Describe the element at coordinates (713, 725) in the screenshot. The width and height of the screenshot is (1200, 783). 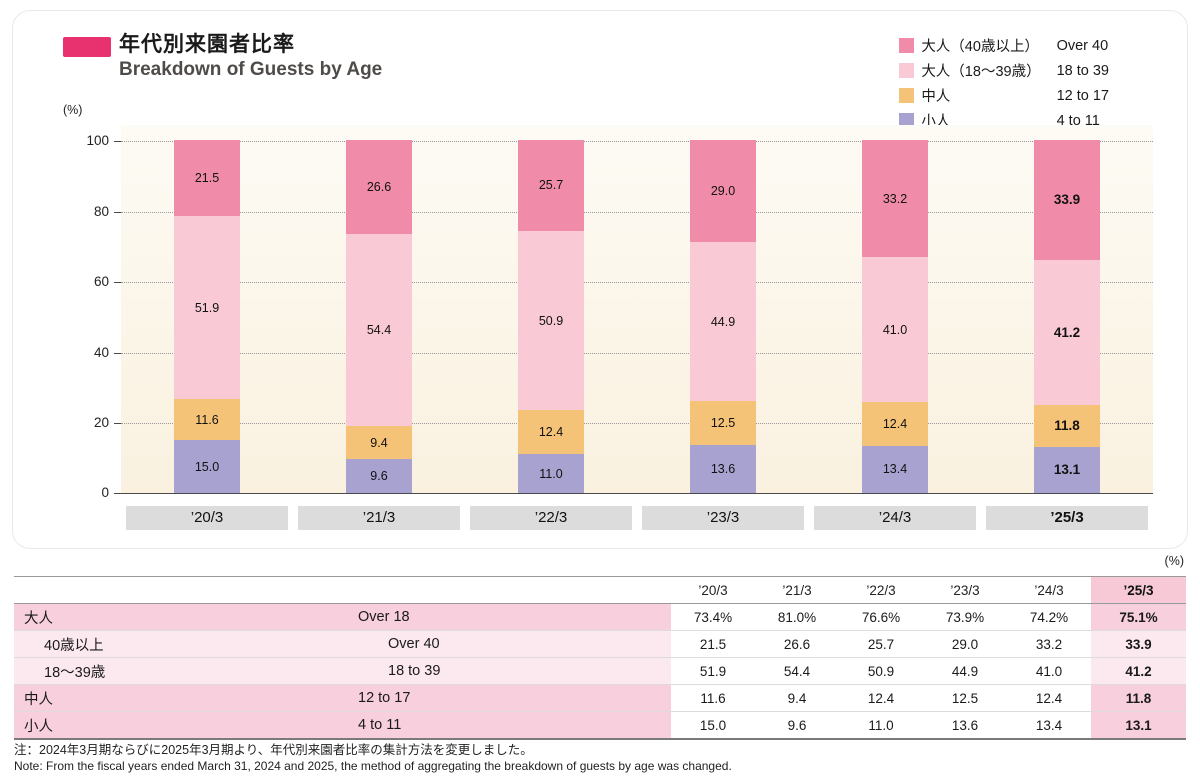
I see `table-value-cell: 15.0` at that location.